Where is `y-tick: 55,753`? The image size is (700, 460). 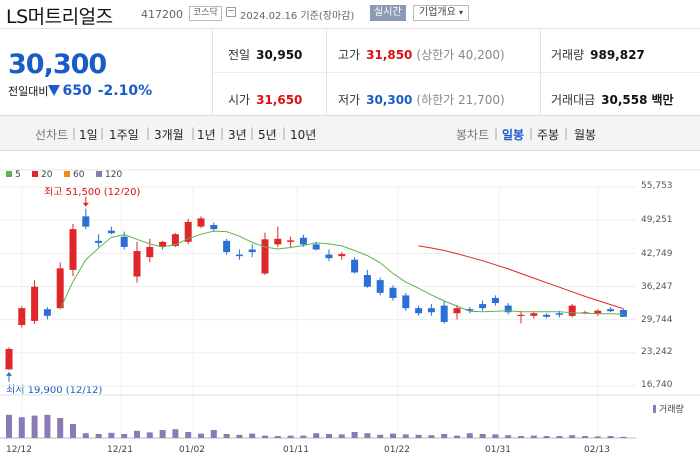
y-tick: 55,753 is located at coordinates (657, 186).